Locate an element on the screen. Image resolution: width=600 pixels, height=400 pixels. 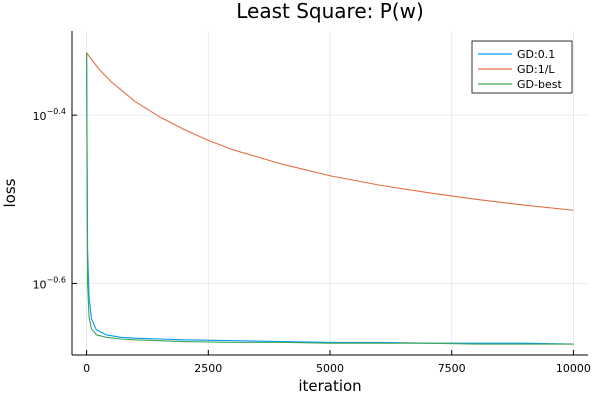
legend-label: GD:1/L is located at coordinates (536, 69).